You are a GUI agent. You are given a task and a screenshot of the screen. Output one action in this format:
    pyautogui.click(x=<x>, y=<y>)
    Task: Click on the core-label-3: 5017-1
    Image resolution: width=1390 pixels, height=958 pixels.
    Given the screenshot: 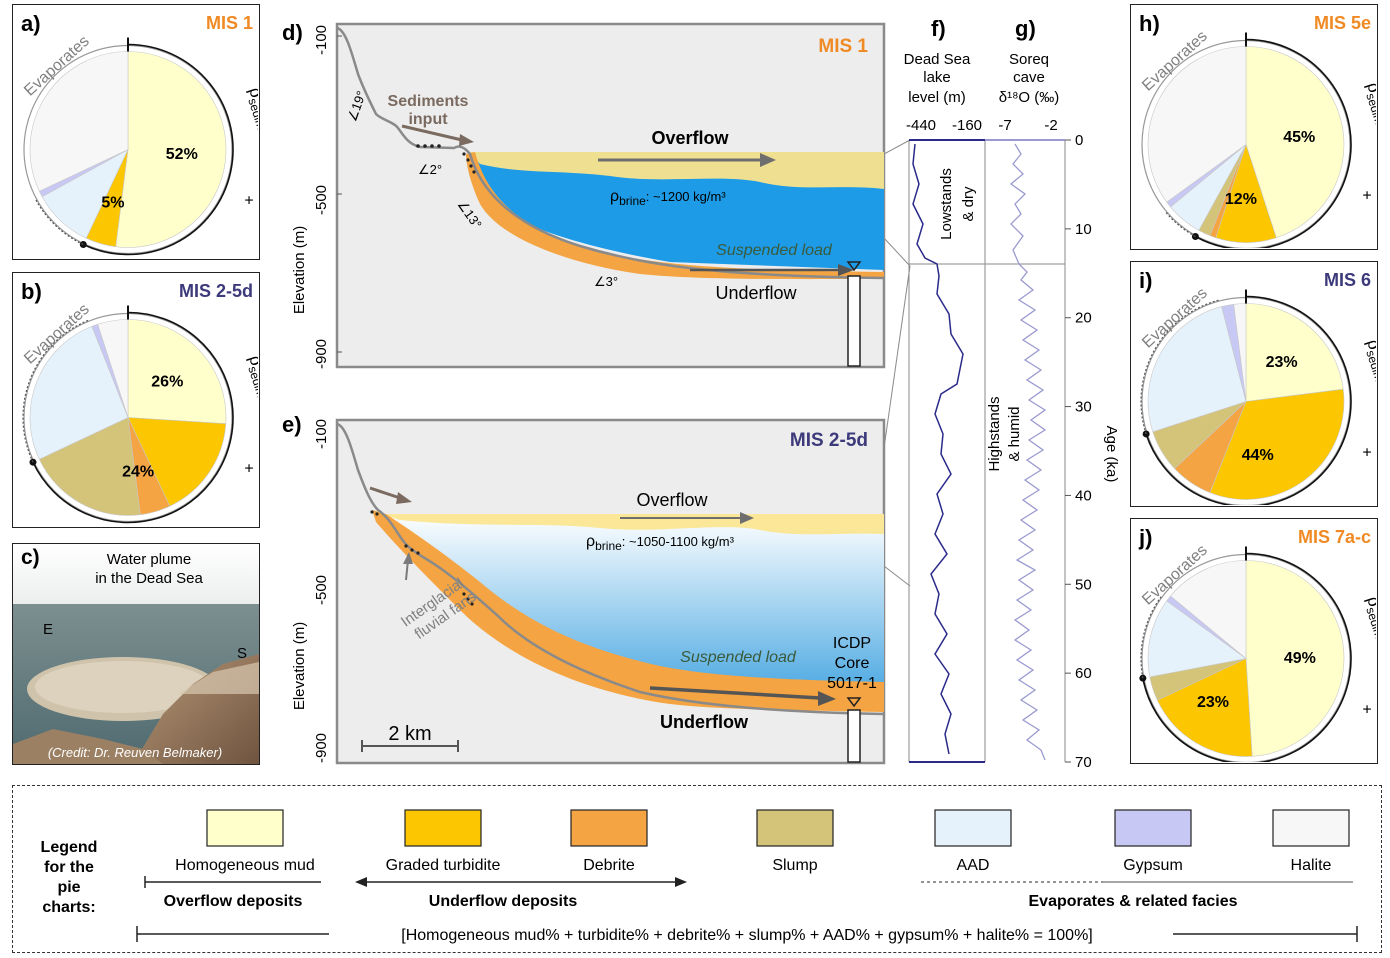 What is the action you would take?
    pyautogui.click(x=852, y=683)
    